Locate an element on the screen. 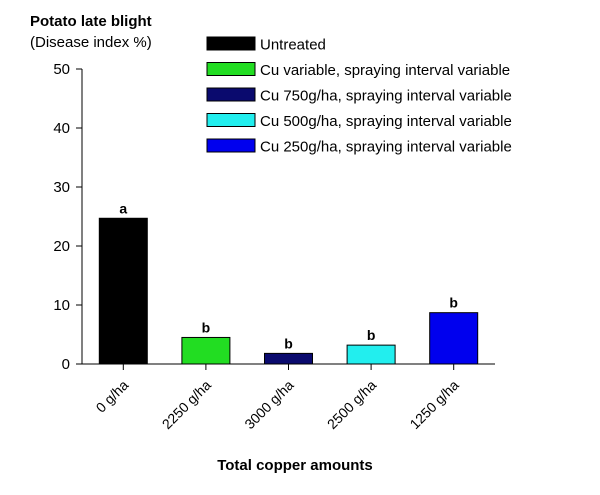 Image resolution: width=600 pixels, height=495 pixels. chart-subtitle: (Disease index %) is located at coordinates (91, 42).